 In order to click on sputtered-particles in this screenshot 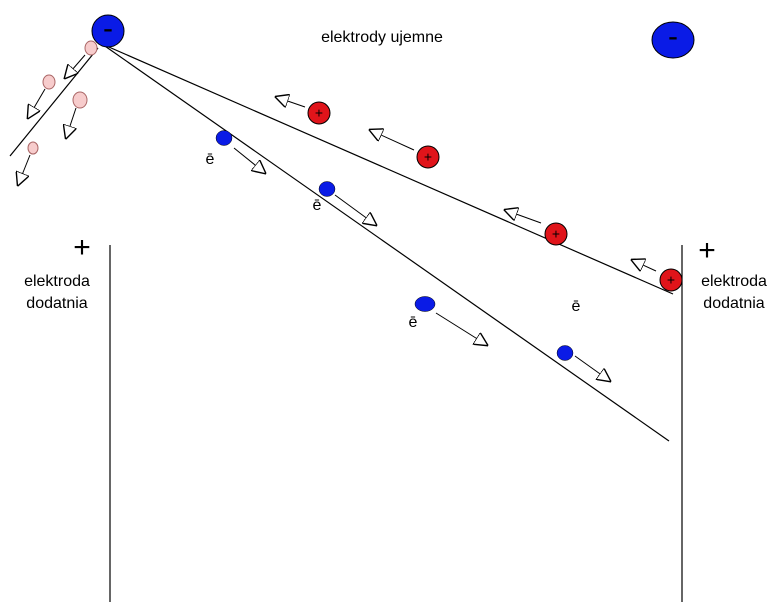, I will do `click(58, 112)`.